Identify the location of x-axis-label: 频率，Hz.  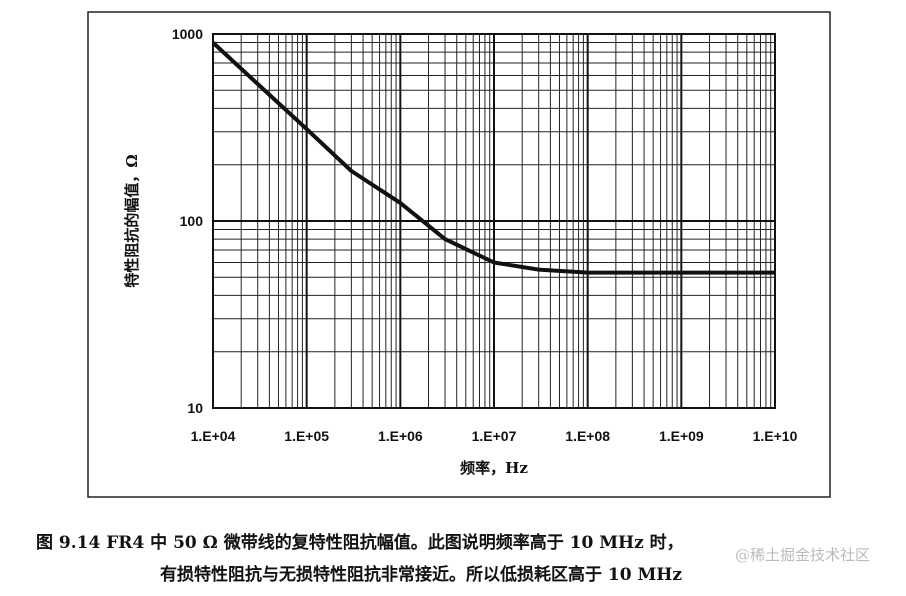
(494, 468).